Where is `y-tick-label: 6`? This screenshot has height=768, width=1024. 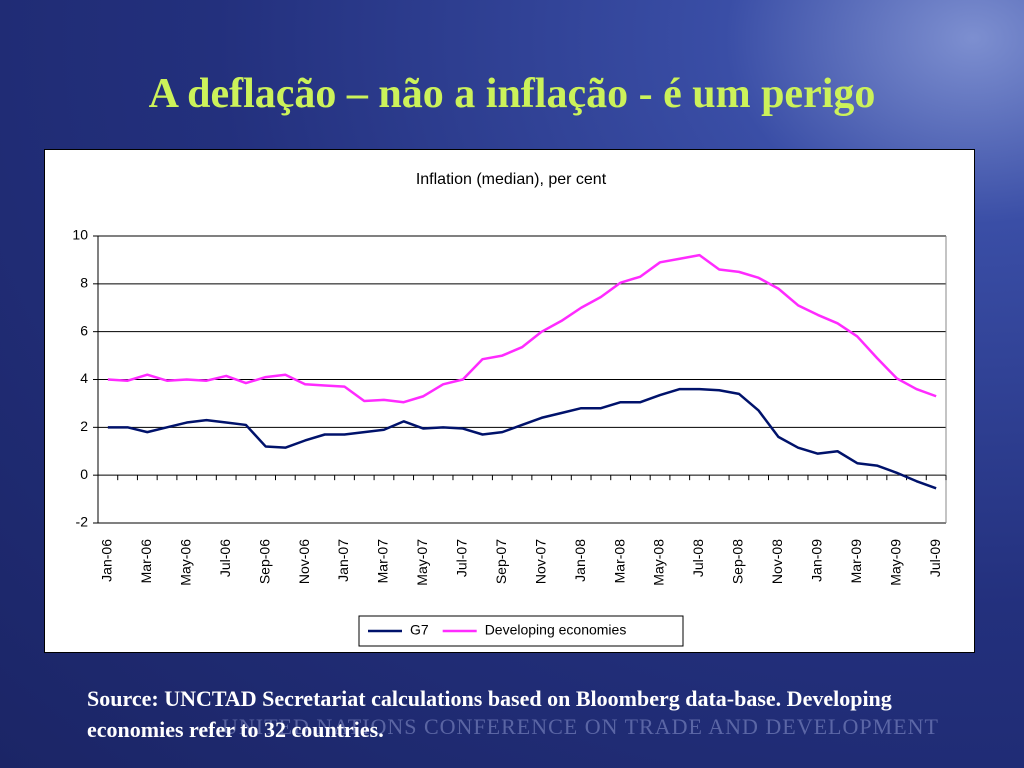 y-tick-label: 6 is located at coordinates (84, 330).